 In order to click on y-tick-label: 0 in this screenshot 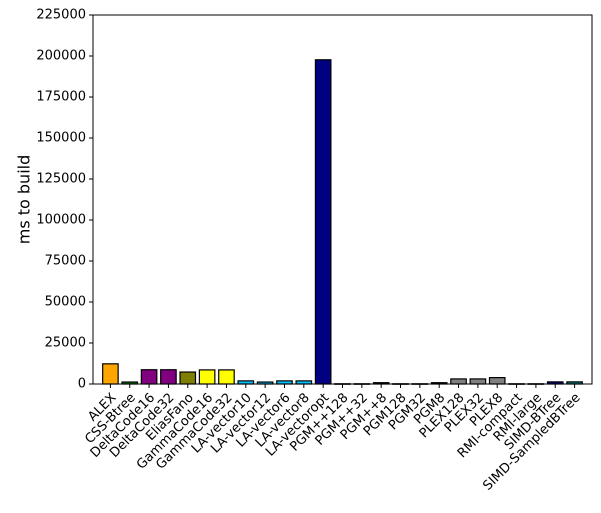, I will do `click(82, 384)`.